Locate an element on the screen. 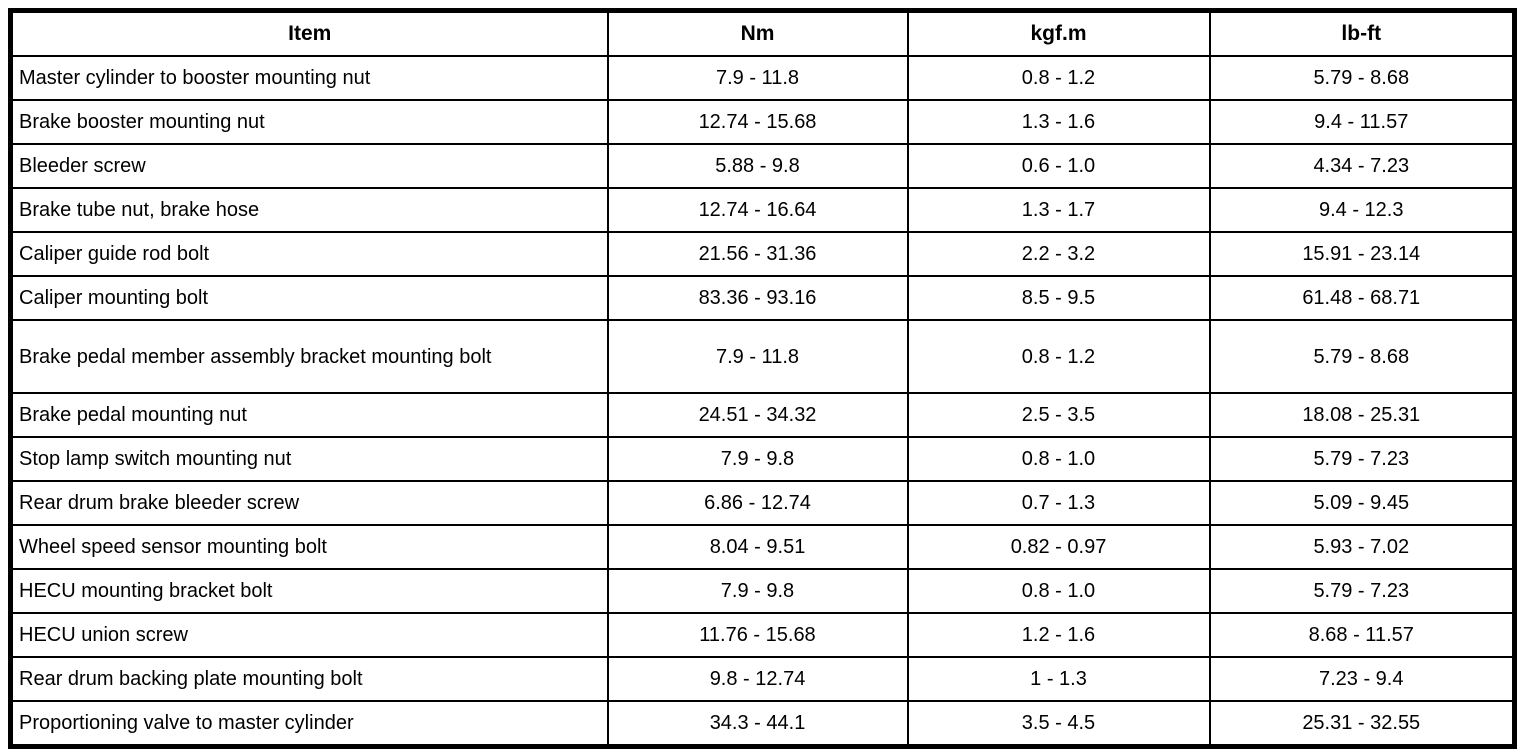 Image resolution: width=1520 pixels, height=749 pixels. lbft-cell: 18.08 - 25.31 is located at coordinates (1362, 415).